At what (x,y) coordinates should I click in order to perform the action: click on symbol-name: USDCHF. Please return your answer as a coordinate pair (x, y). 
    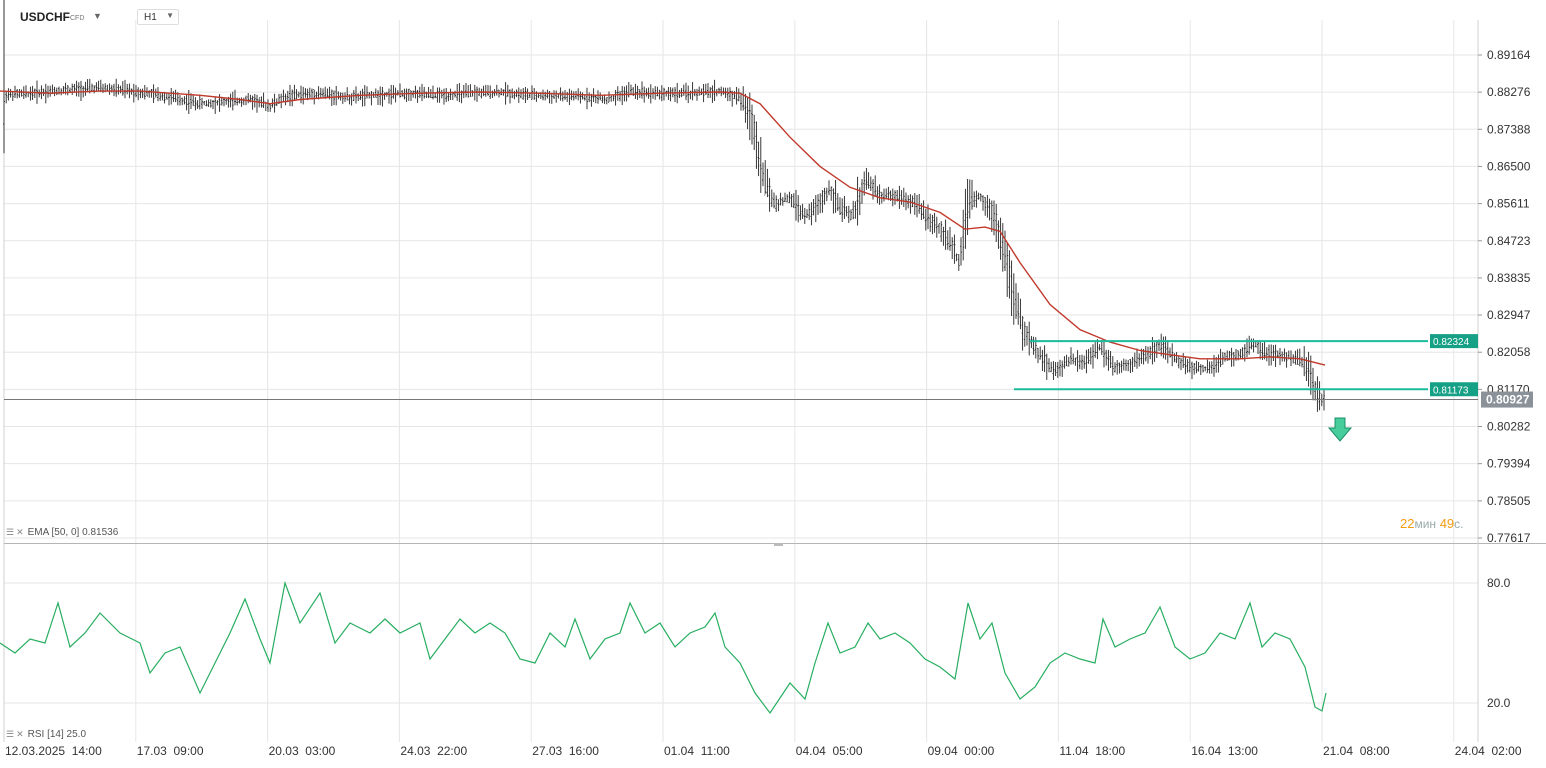
    Looking at the image, I should click on (45, 17).